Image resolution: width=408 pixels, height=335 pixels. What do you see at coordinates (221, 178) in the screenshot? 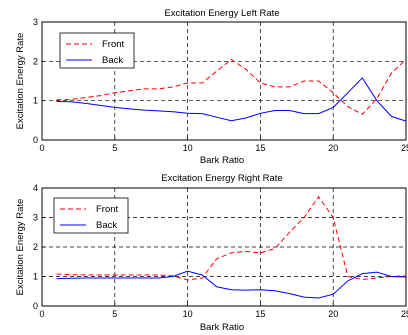
I see `chart-title: Excitation Energy Right Rate` at bounding box center [221, 178].